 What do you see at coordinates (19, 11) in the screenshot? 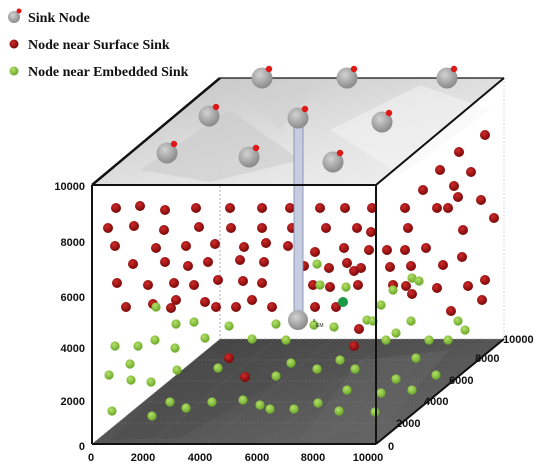
I see `legend-sink-icon-tip` at bounding box center [19, 11].